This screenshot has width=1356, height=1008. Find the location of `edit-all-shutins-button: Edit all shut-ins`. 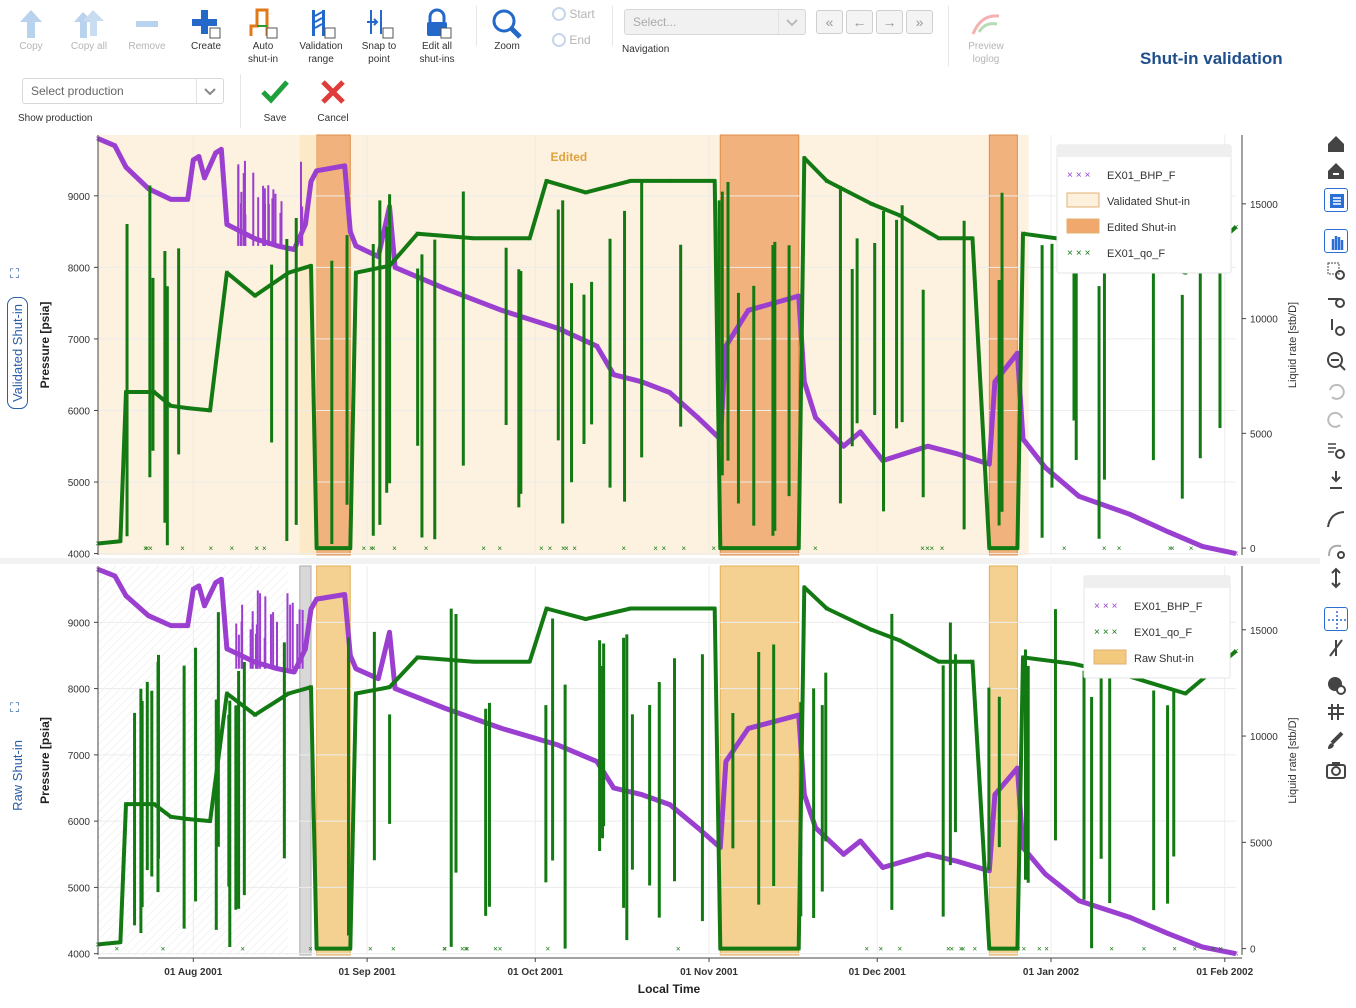

edit-all-shutins-button: Edit all shut-ins is located at coordinates (437, 37).